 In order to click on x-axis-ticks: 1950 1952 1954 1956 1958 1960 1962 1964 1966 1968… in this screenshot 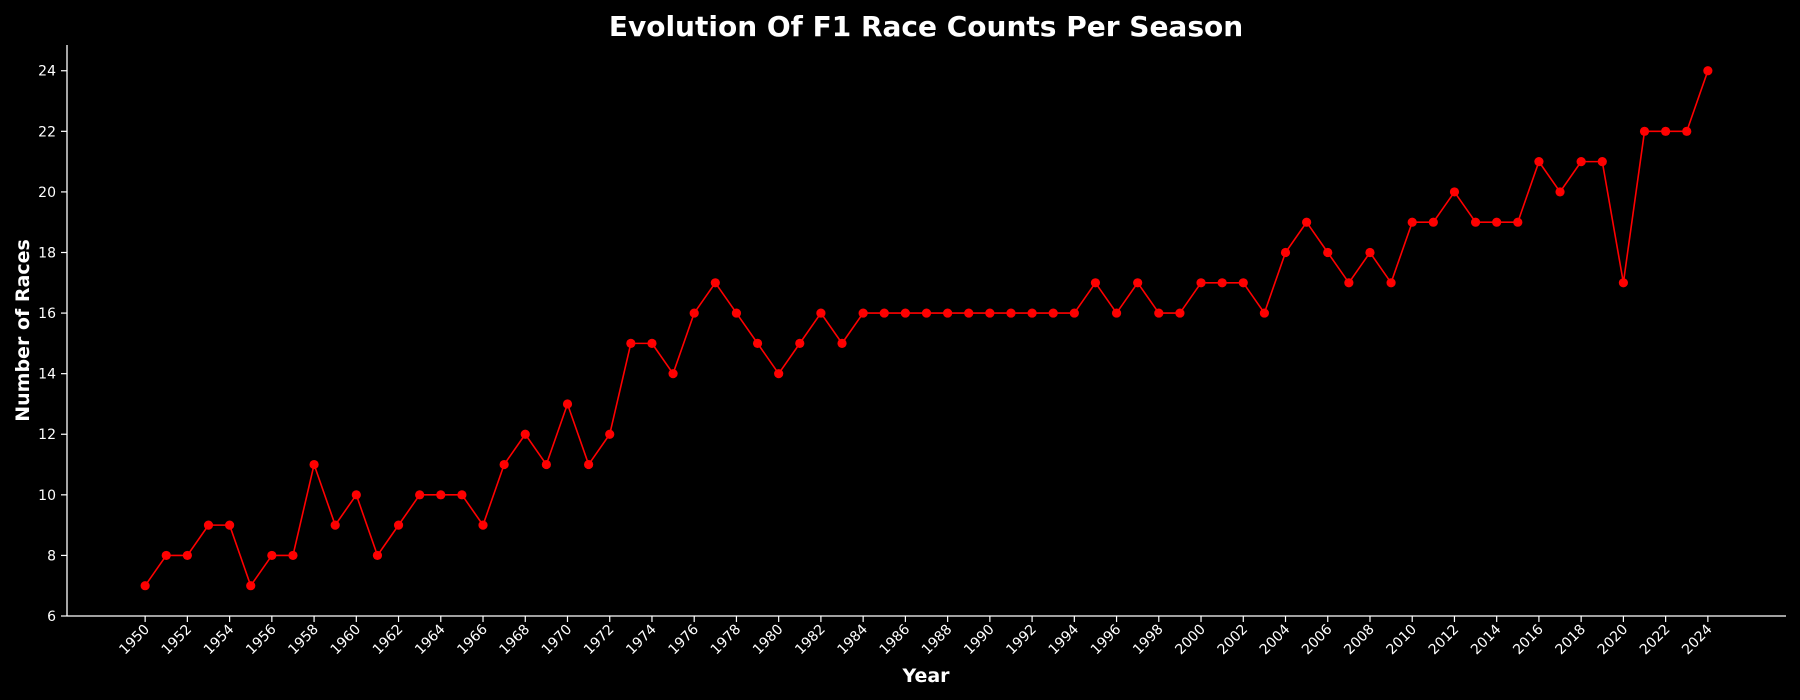, I will do `click(916, 637)`.